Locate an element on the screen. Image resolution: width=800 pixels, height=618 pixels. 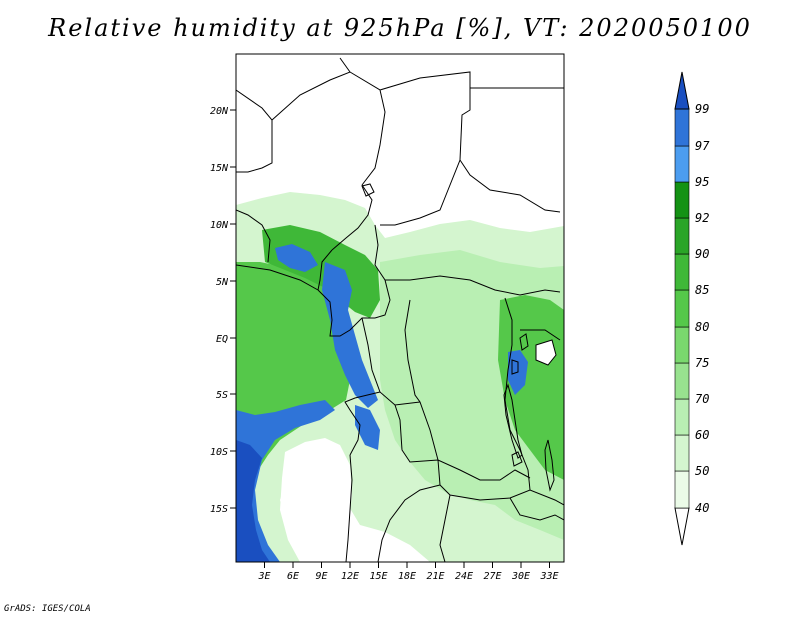
lat-tick-label: 15N is located at coordinates (219, 168).